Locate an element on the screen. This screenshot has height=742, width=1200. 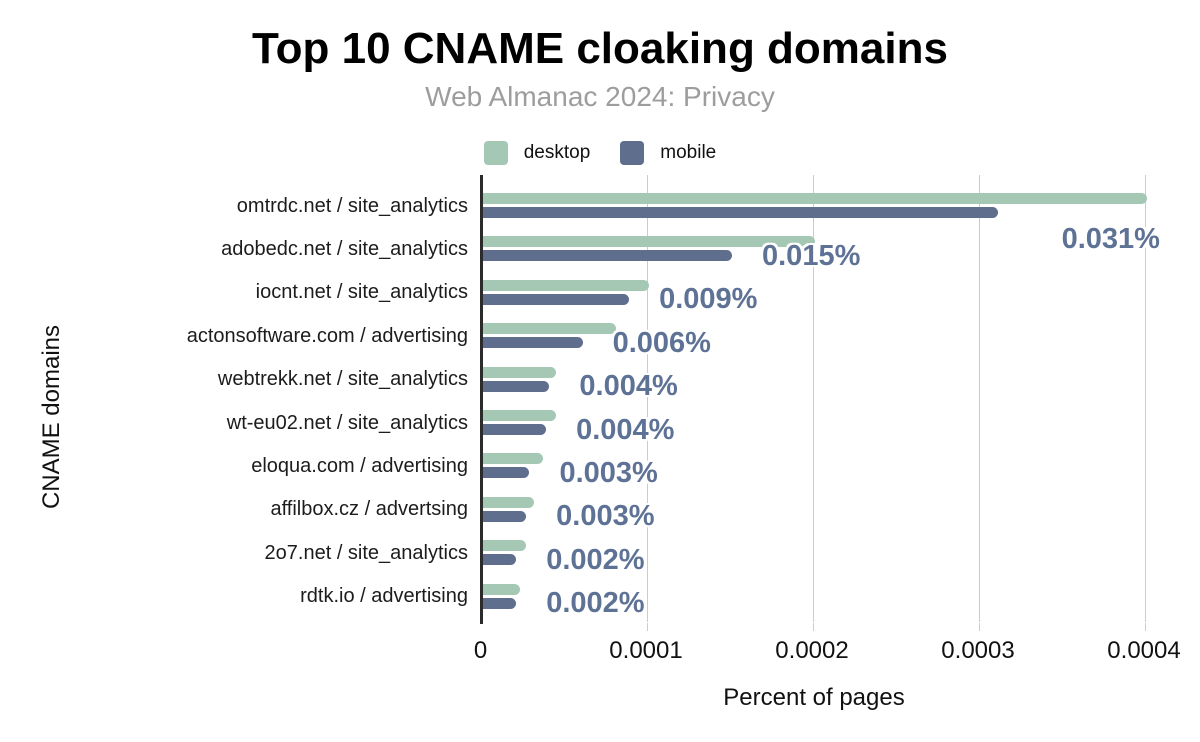
chart-title: Top 10 CNAME cloaking domains is located at coordinates (600, 48).